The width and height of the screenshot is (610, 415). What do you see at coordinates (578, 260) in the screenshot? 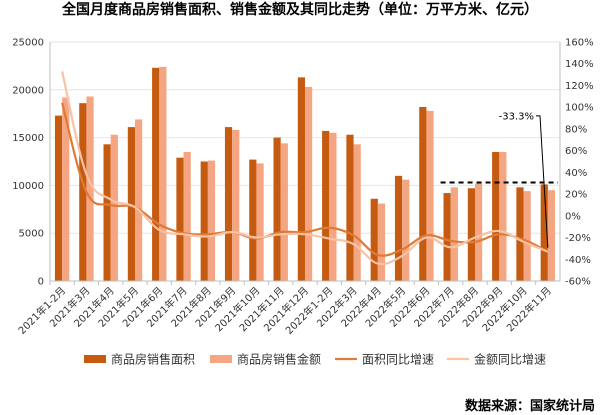
I see `right-tick-label: -40%` at bounding box center [578, 260].